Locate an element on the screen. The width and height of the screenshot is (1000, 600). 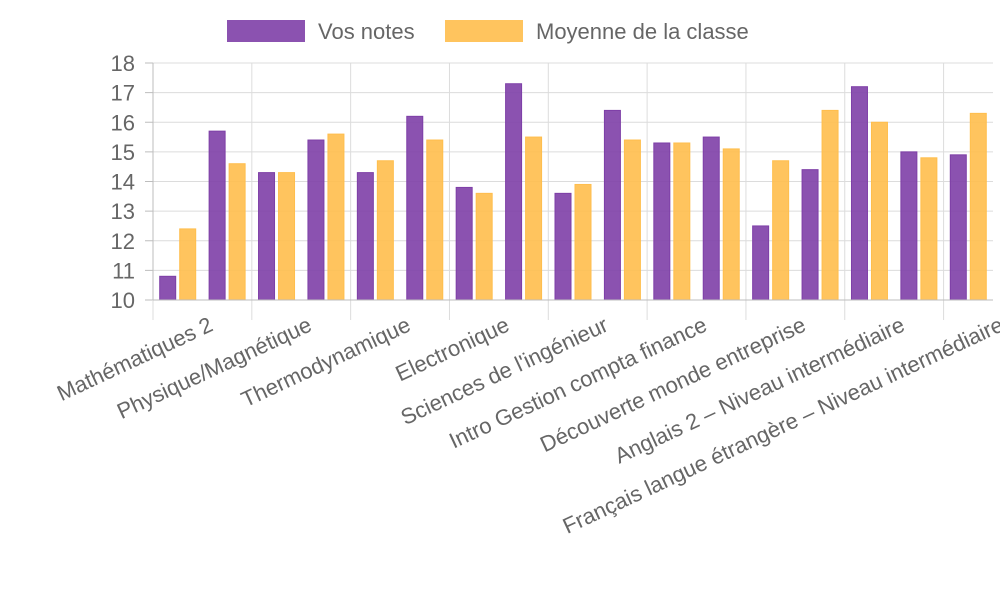
y-tick-label: 18 is located at coordinates (123, 63).